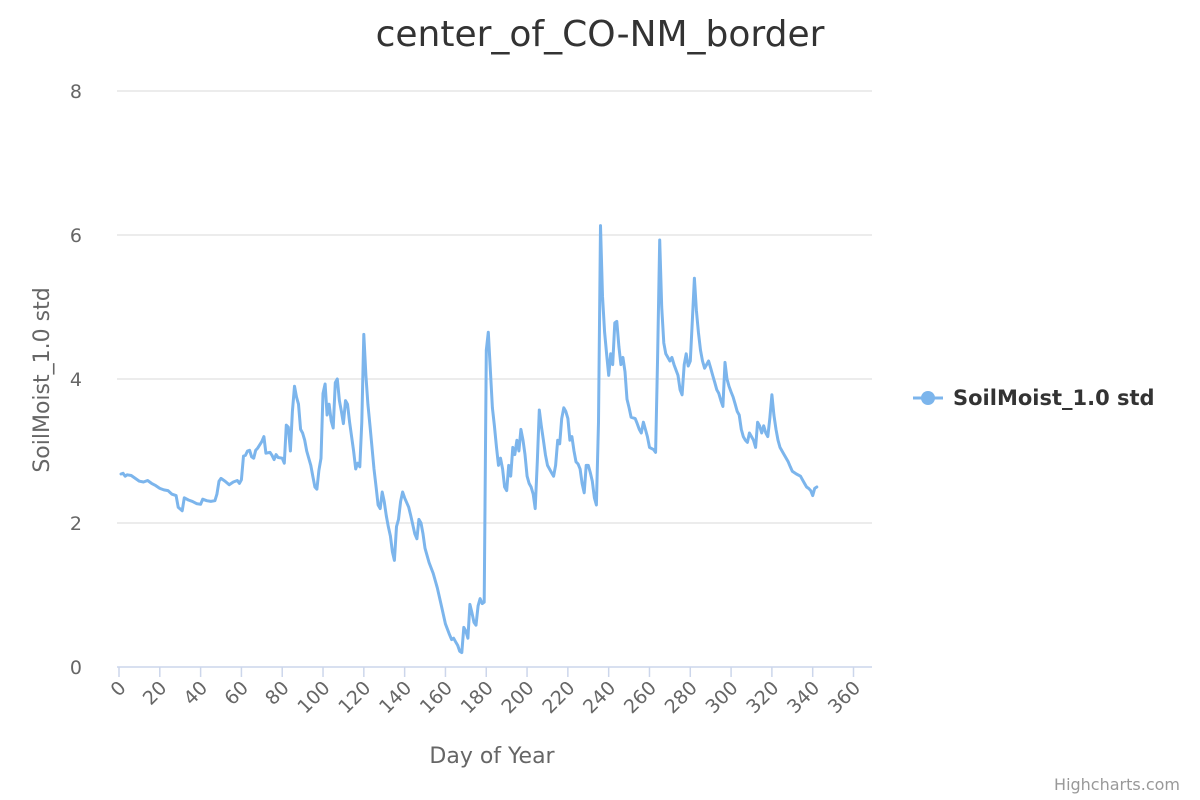 The image size is (1200, 800). I want to click on credits-link: Highcharts.com, so click(1117, 784).